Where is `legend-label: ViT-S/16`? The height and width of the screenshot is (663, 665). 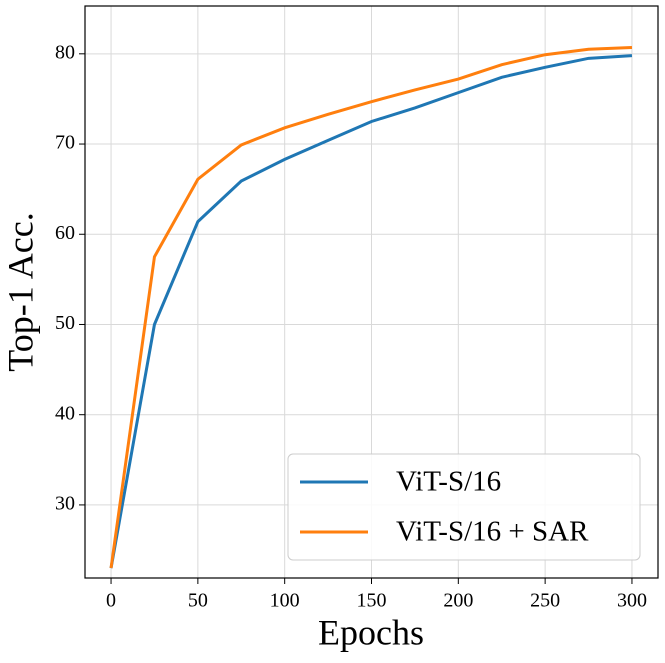
legend-label: ViT-S/16 is located at coordinates (448, 482).